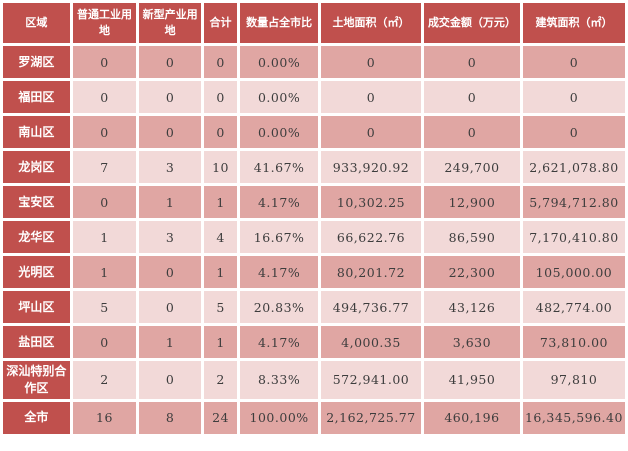 The height and width of the screenshot is (451, 628). I want to click on region-cell: 龙岗区, so click(36, 167).